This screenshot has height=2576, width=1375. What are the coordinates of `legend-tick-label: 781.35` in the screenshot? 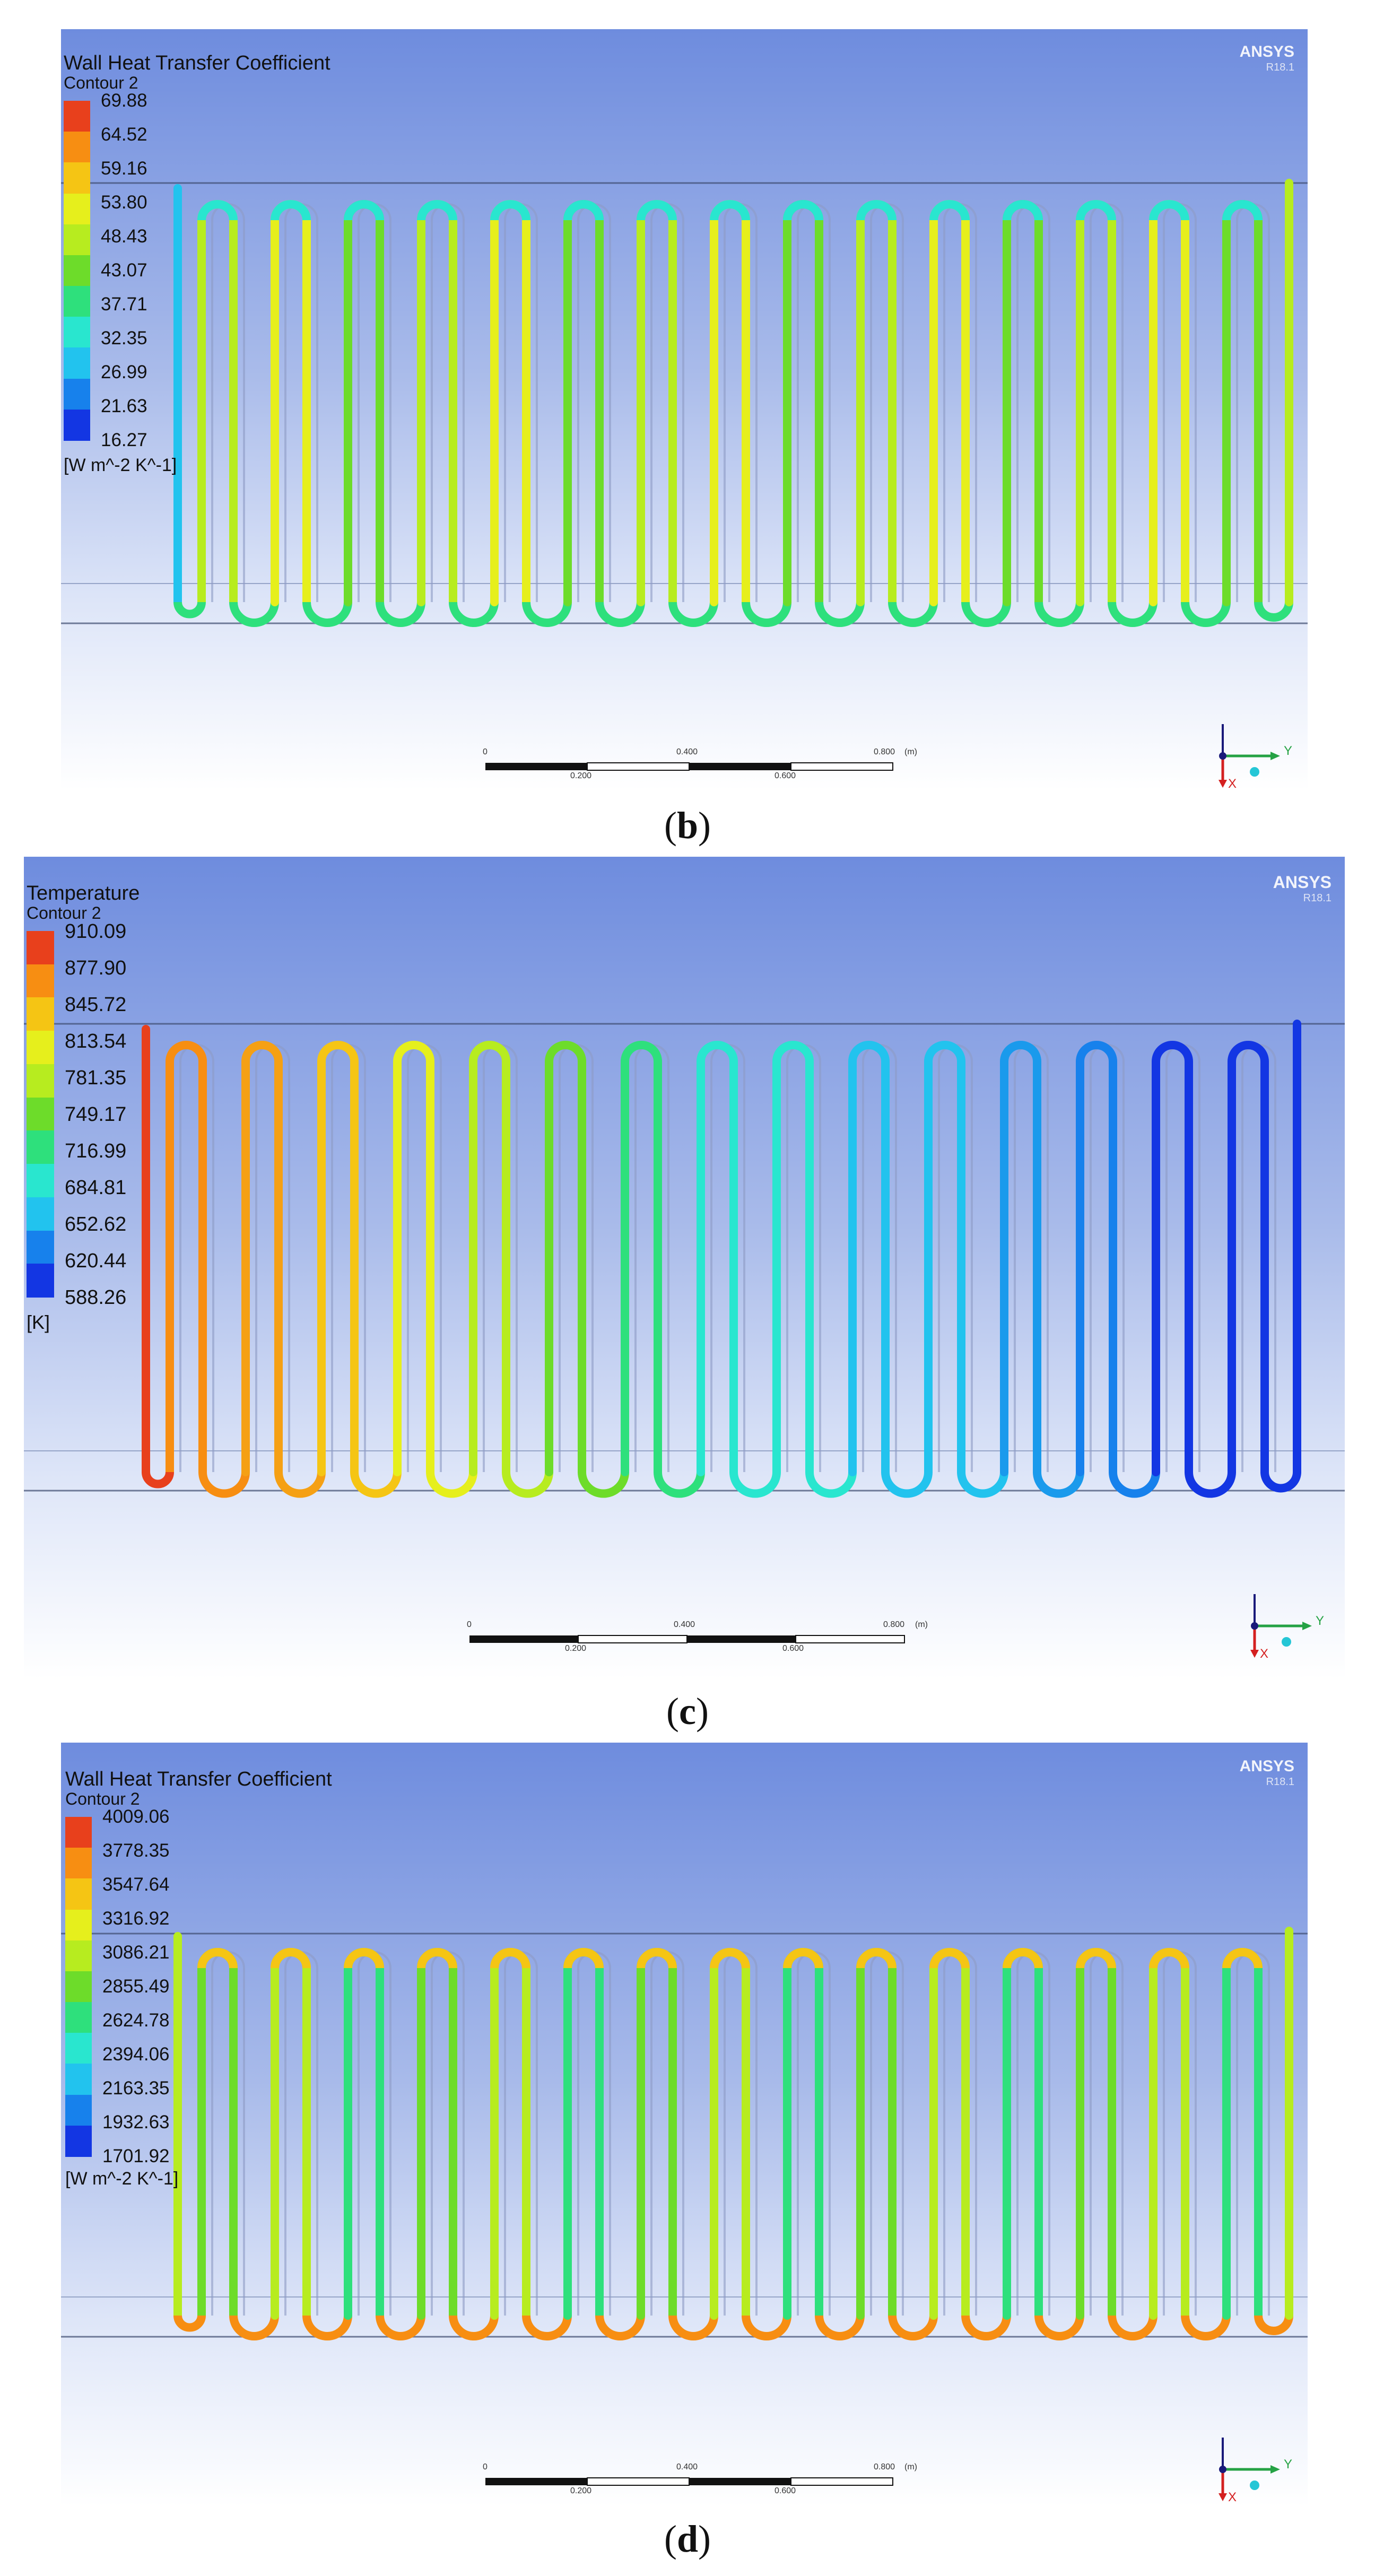 It's located at (96, 1078).